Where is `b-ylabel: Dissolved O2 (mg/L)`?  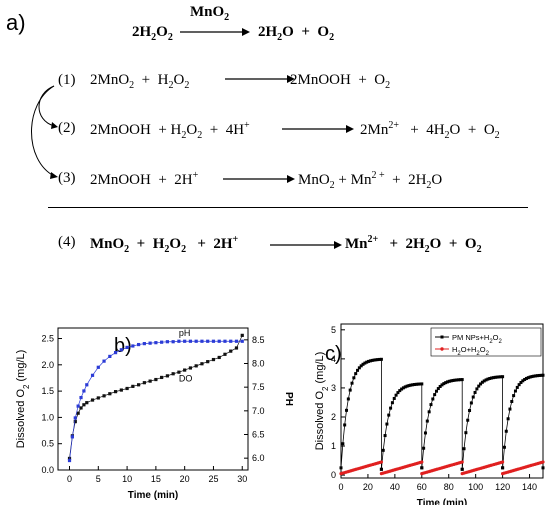 b-ylabel: Dissolved O2 (mg/L) is located at coordinates (23, 399).